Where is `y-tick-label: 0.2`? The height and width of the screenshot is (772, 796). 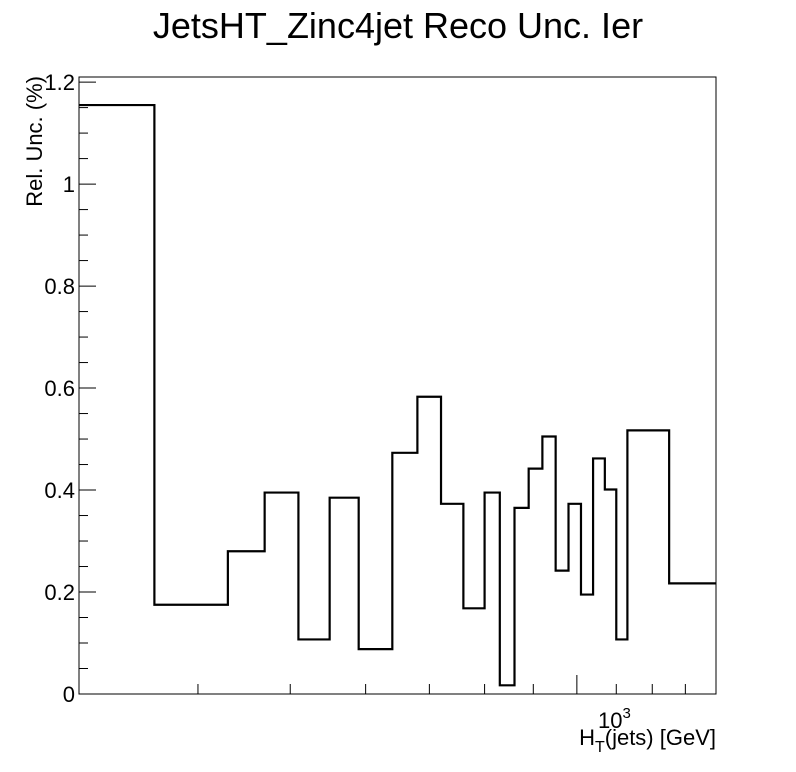 y-tick-label: 0.2 is located at coordinates (59, 592).